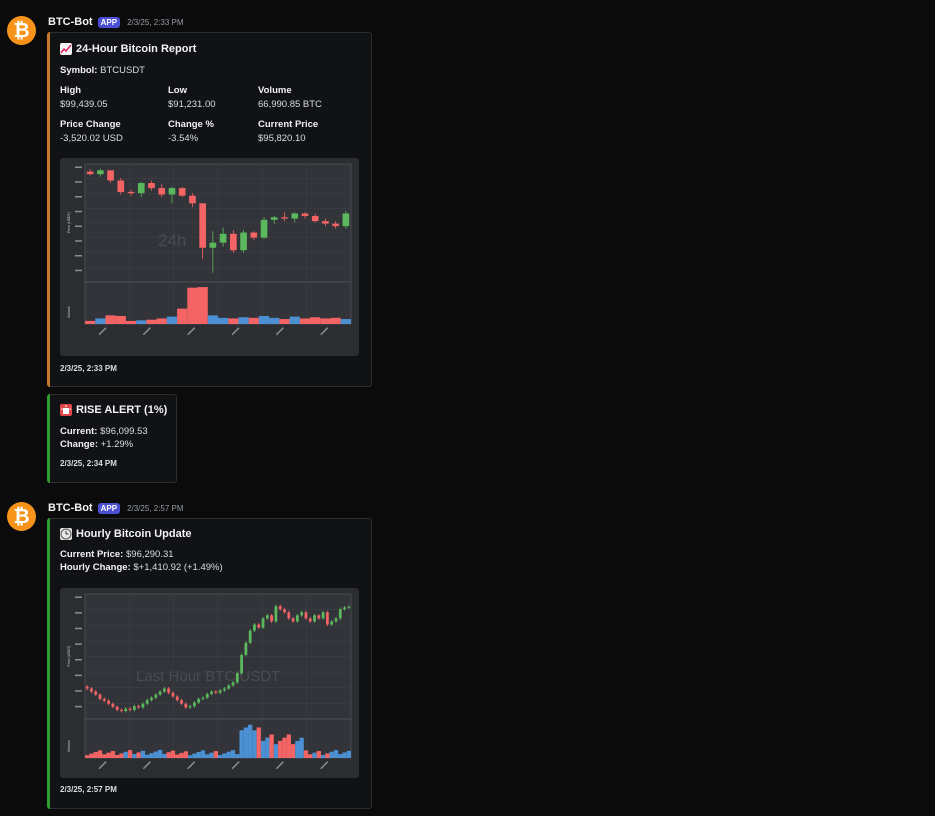  What do you see at coordinates (288, 124) in the screenshot?
I see `field-name-current-price: Current Price` at bounding box center [288, 124].